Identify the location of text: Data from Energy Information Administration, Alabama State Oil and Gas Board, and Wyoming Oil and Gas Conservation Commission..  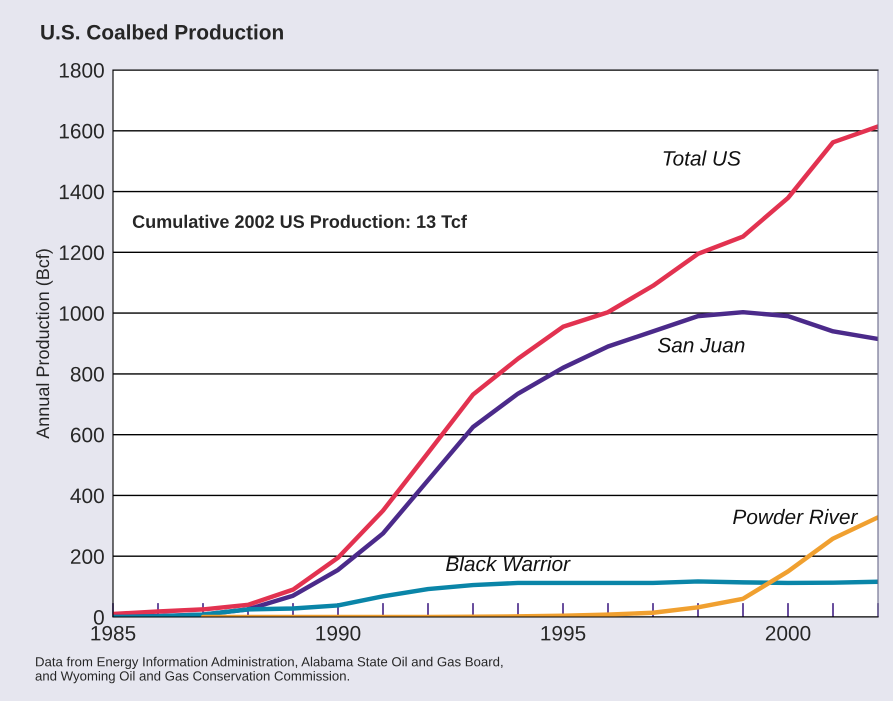
(269, 670).